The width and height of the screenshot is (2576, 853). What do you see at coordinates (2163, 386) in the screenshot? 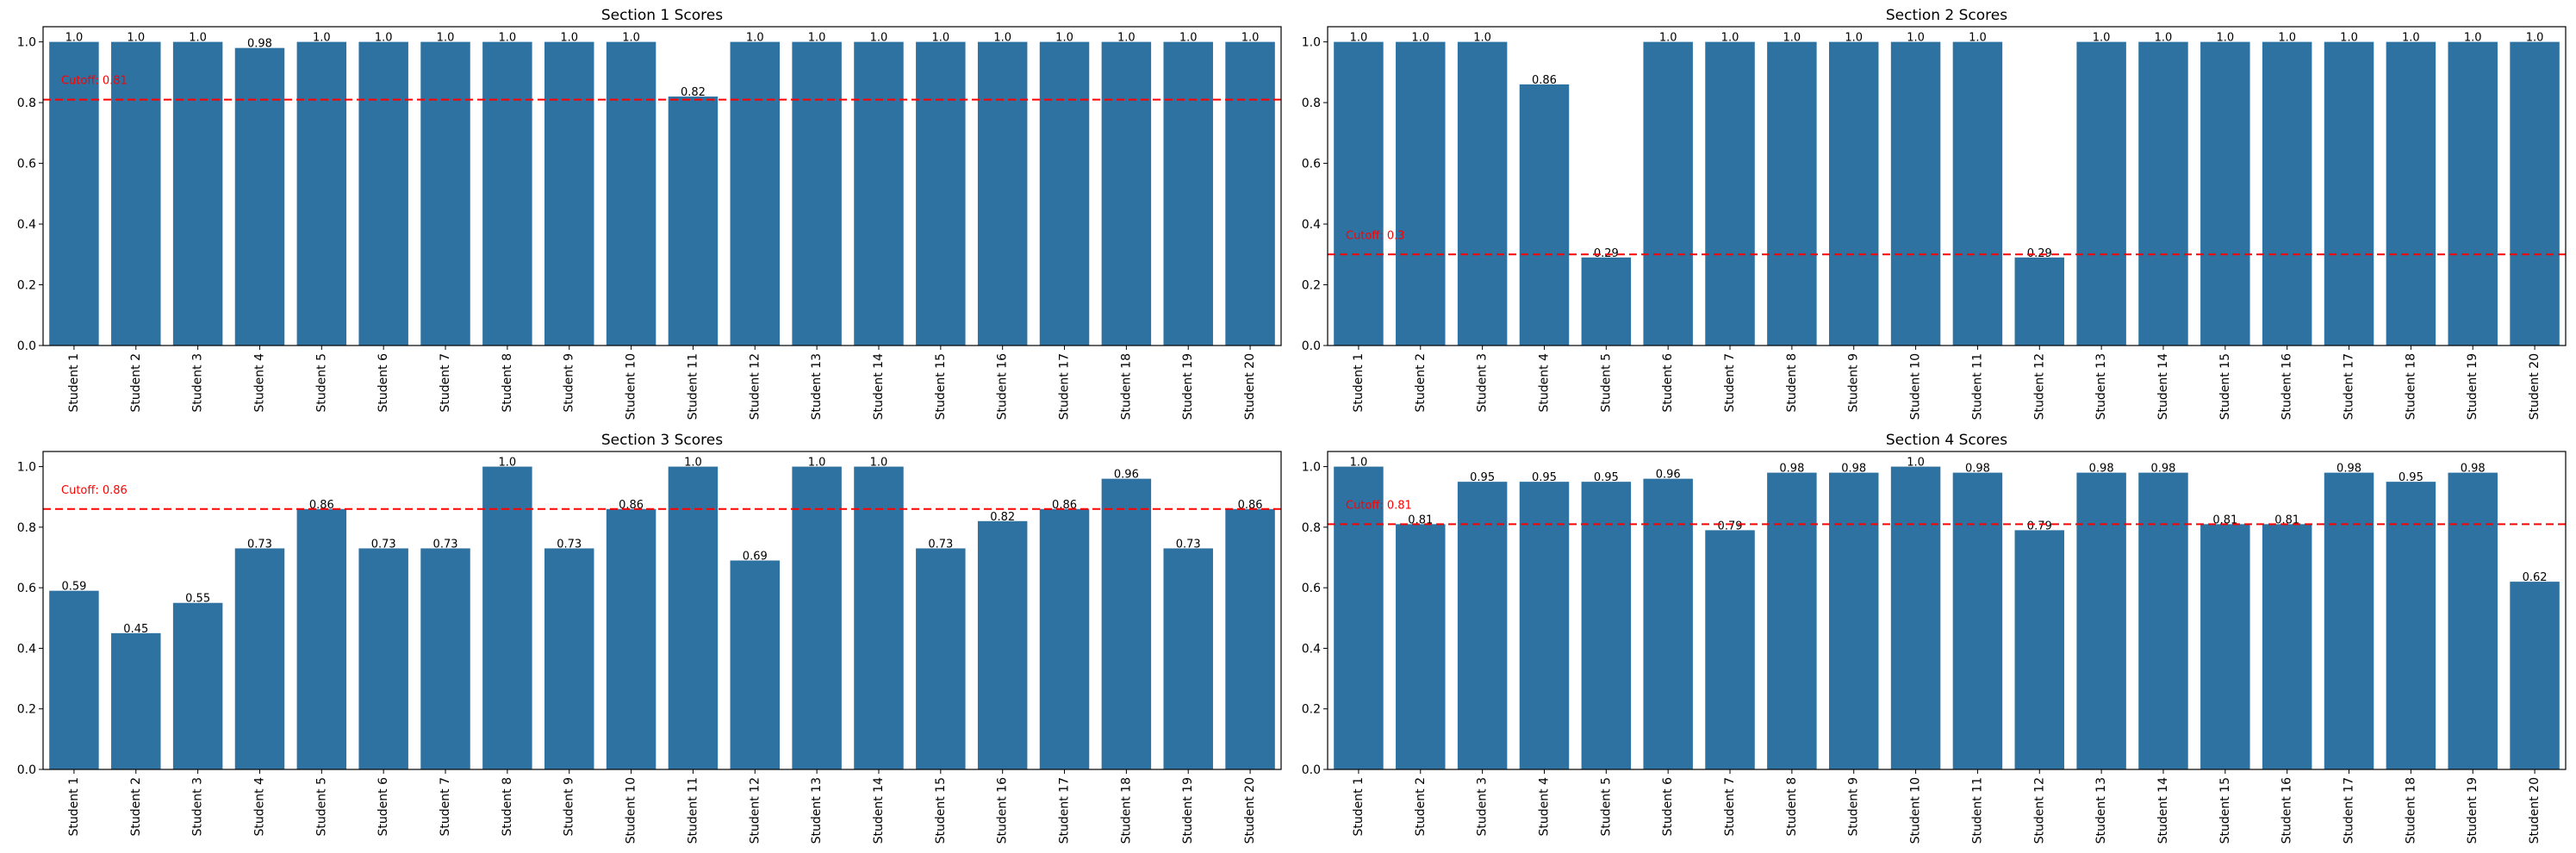
I see `x-tick-label: Student 14` at bounding box center [2163, 386].